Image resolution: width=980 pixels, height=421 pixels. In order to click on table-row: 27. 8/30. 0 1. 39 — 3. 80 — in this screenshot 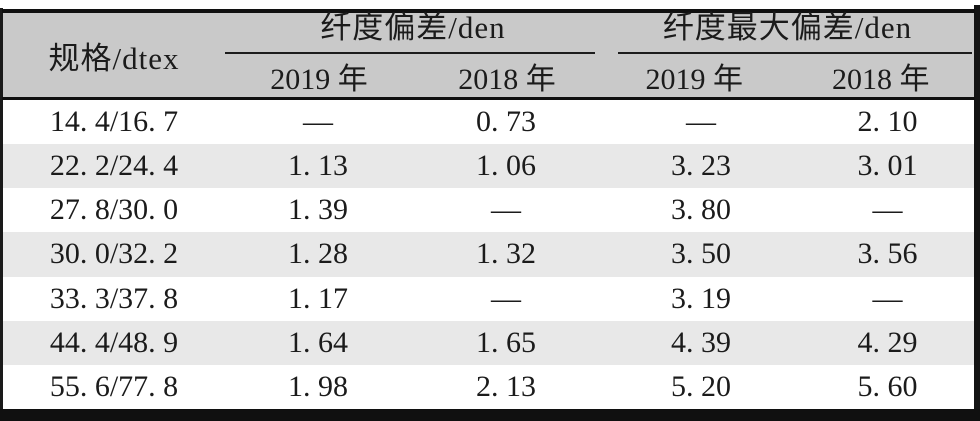, I will do `click(488, 210)`.